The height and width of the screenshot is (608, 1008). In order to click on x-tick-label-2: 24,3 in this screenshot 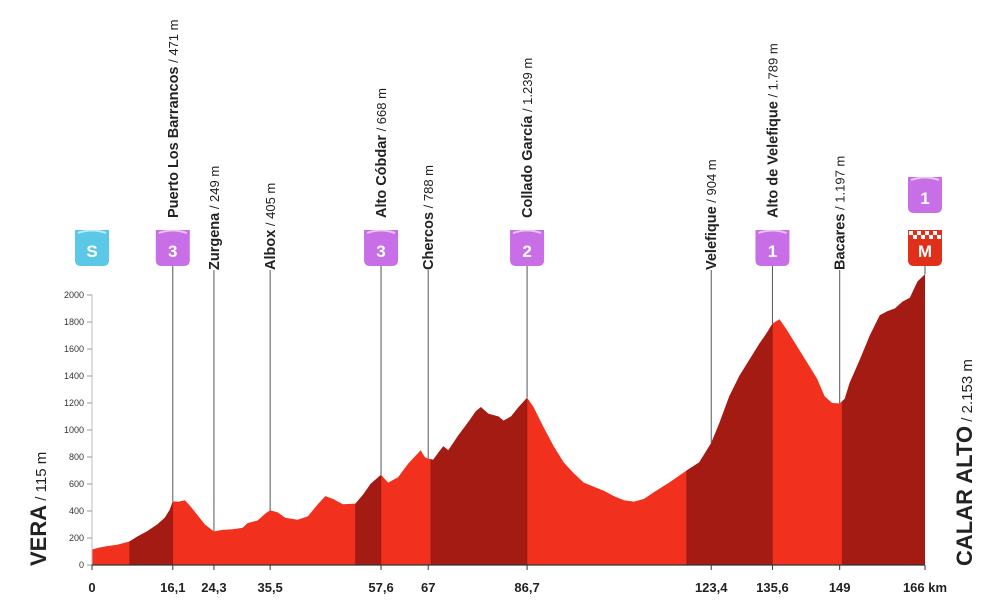, I will do `click(213, 587)`.